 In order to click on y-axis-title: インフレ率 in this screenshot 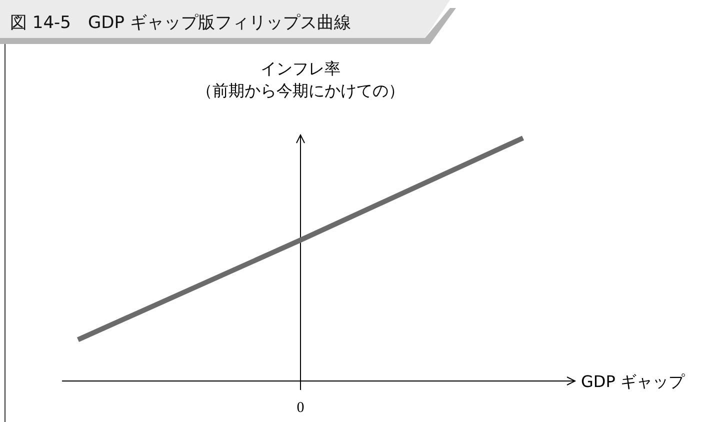, I will do `click(300, 68)`.